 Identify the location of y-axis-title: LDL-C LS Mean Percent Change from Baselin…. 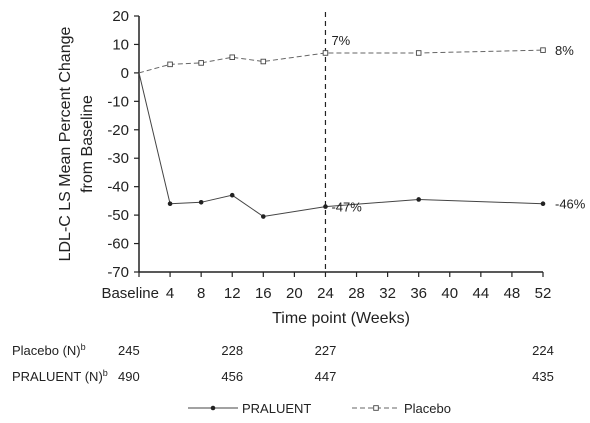
(76, 144).